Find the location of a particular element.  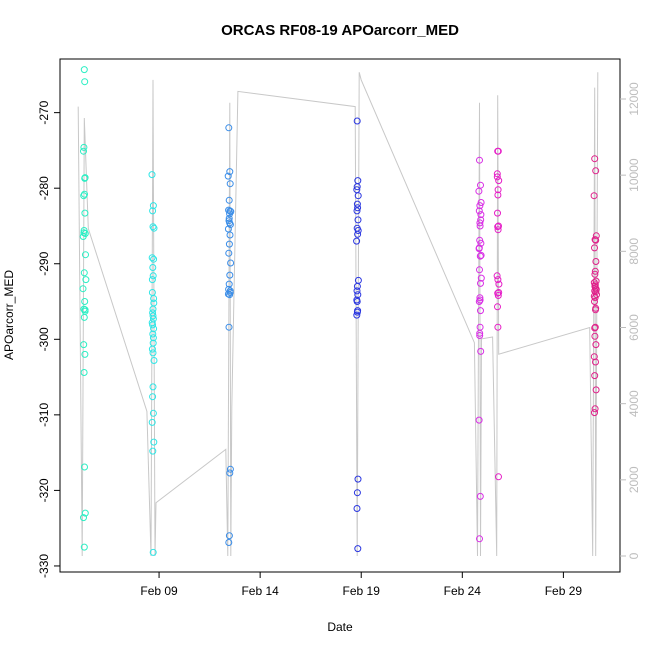

y-tick-label: -280 is located at coordinates (44, 188).